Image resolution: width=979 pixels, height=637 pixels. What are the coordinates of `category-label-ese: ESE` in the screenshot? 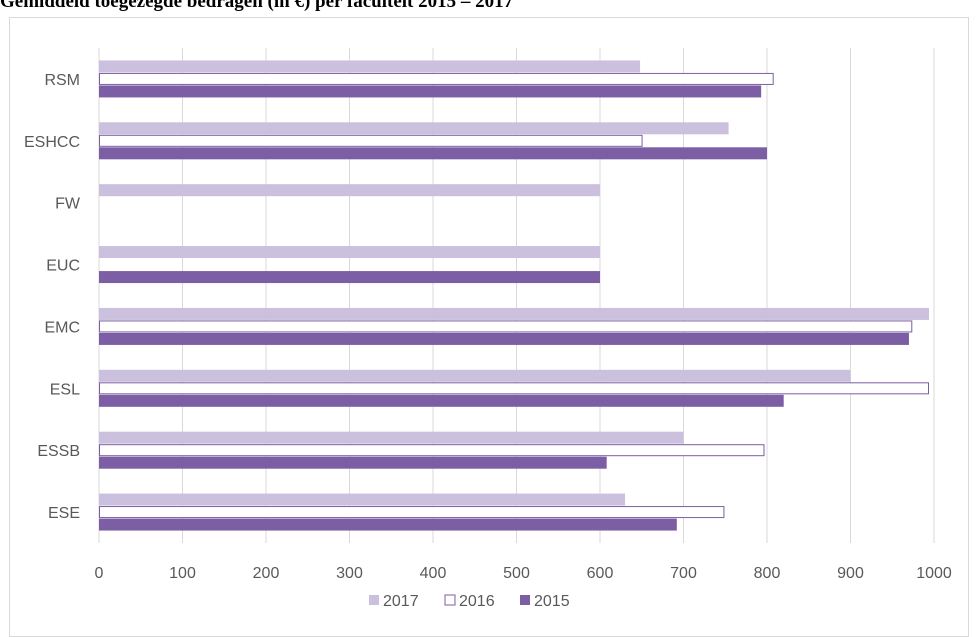 It's located at (64, 513).